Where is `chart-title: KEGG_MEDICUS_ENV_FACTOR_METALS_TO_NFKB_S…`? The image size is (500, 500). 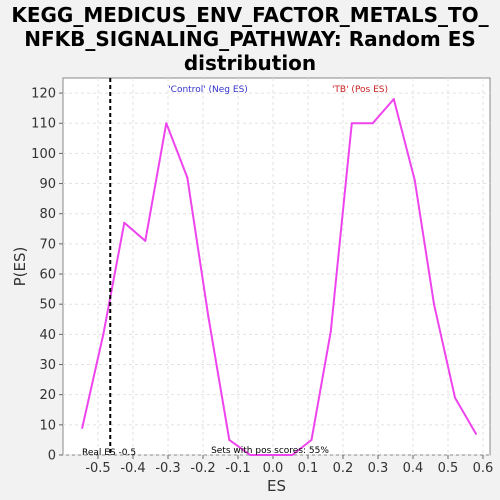
chart-title: KEGG_MEDICUS_ENV_FACTOR_METALS_TO_NFKB_S… is located at coordinates (249, 39).